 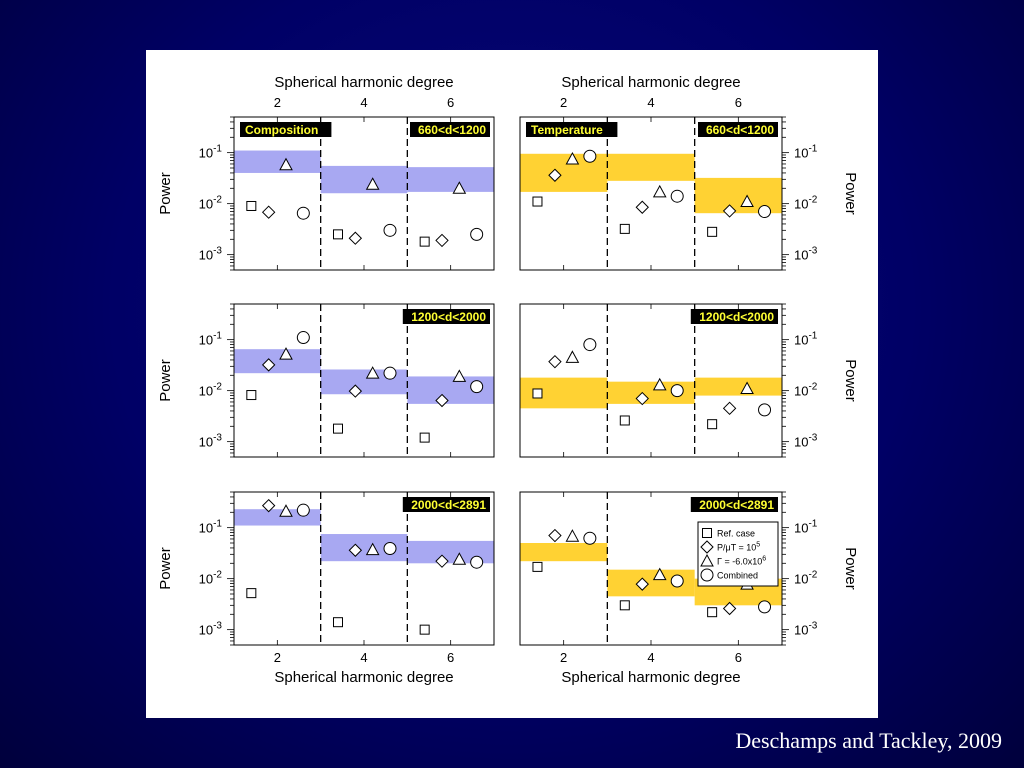 I want to click on depth-range-label: 2000<d<2891, so click(x=448, y=505).